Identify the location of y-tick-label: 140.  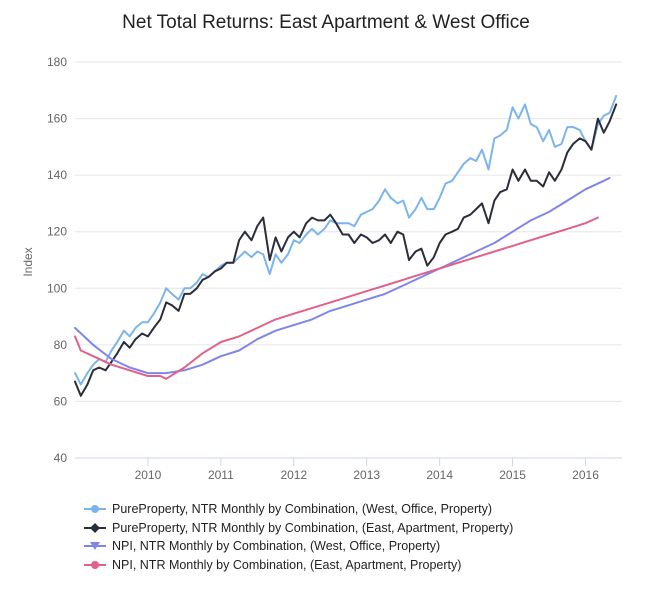
(57, 175).